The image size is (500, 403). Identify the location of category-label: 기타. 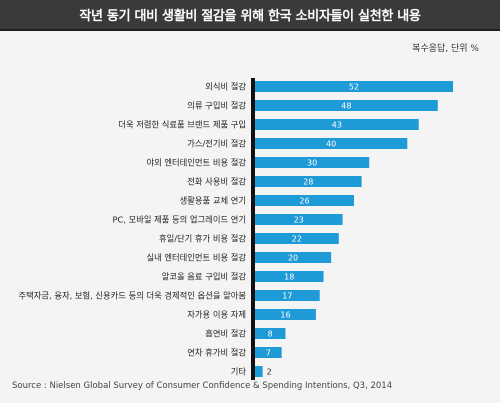
(239, 372).